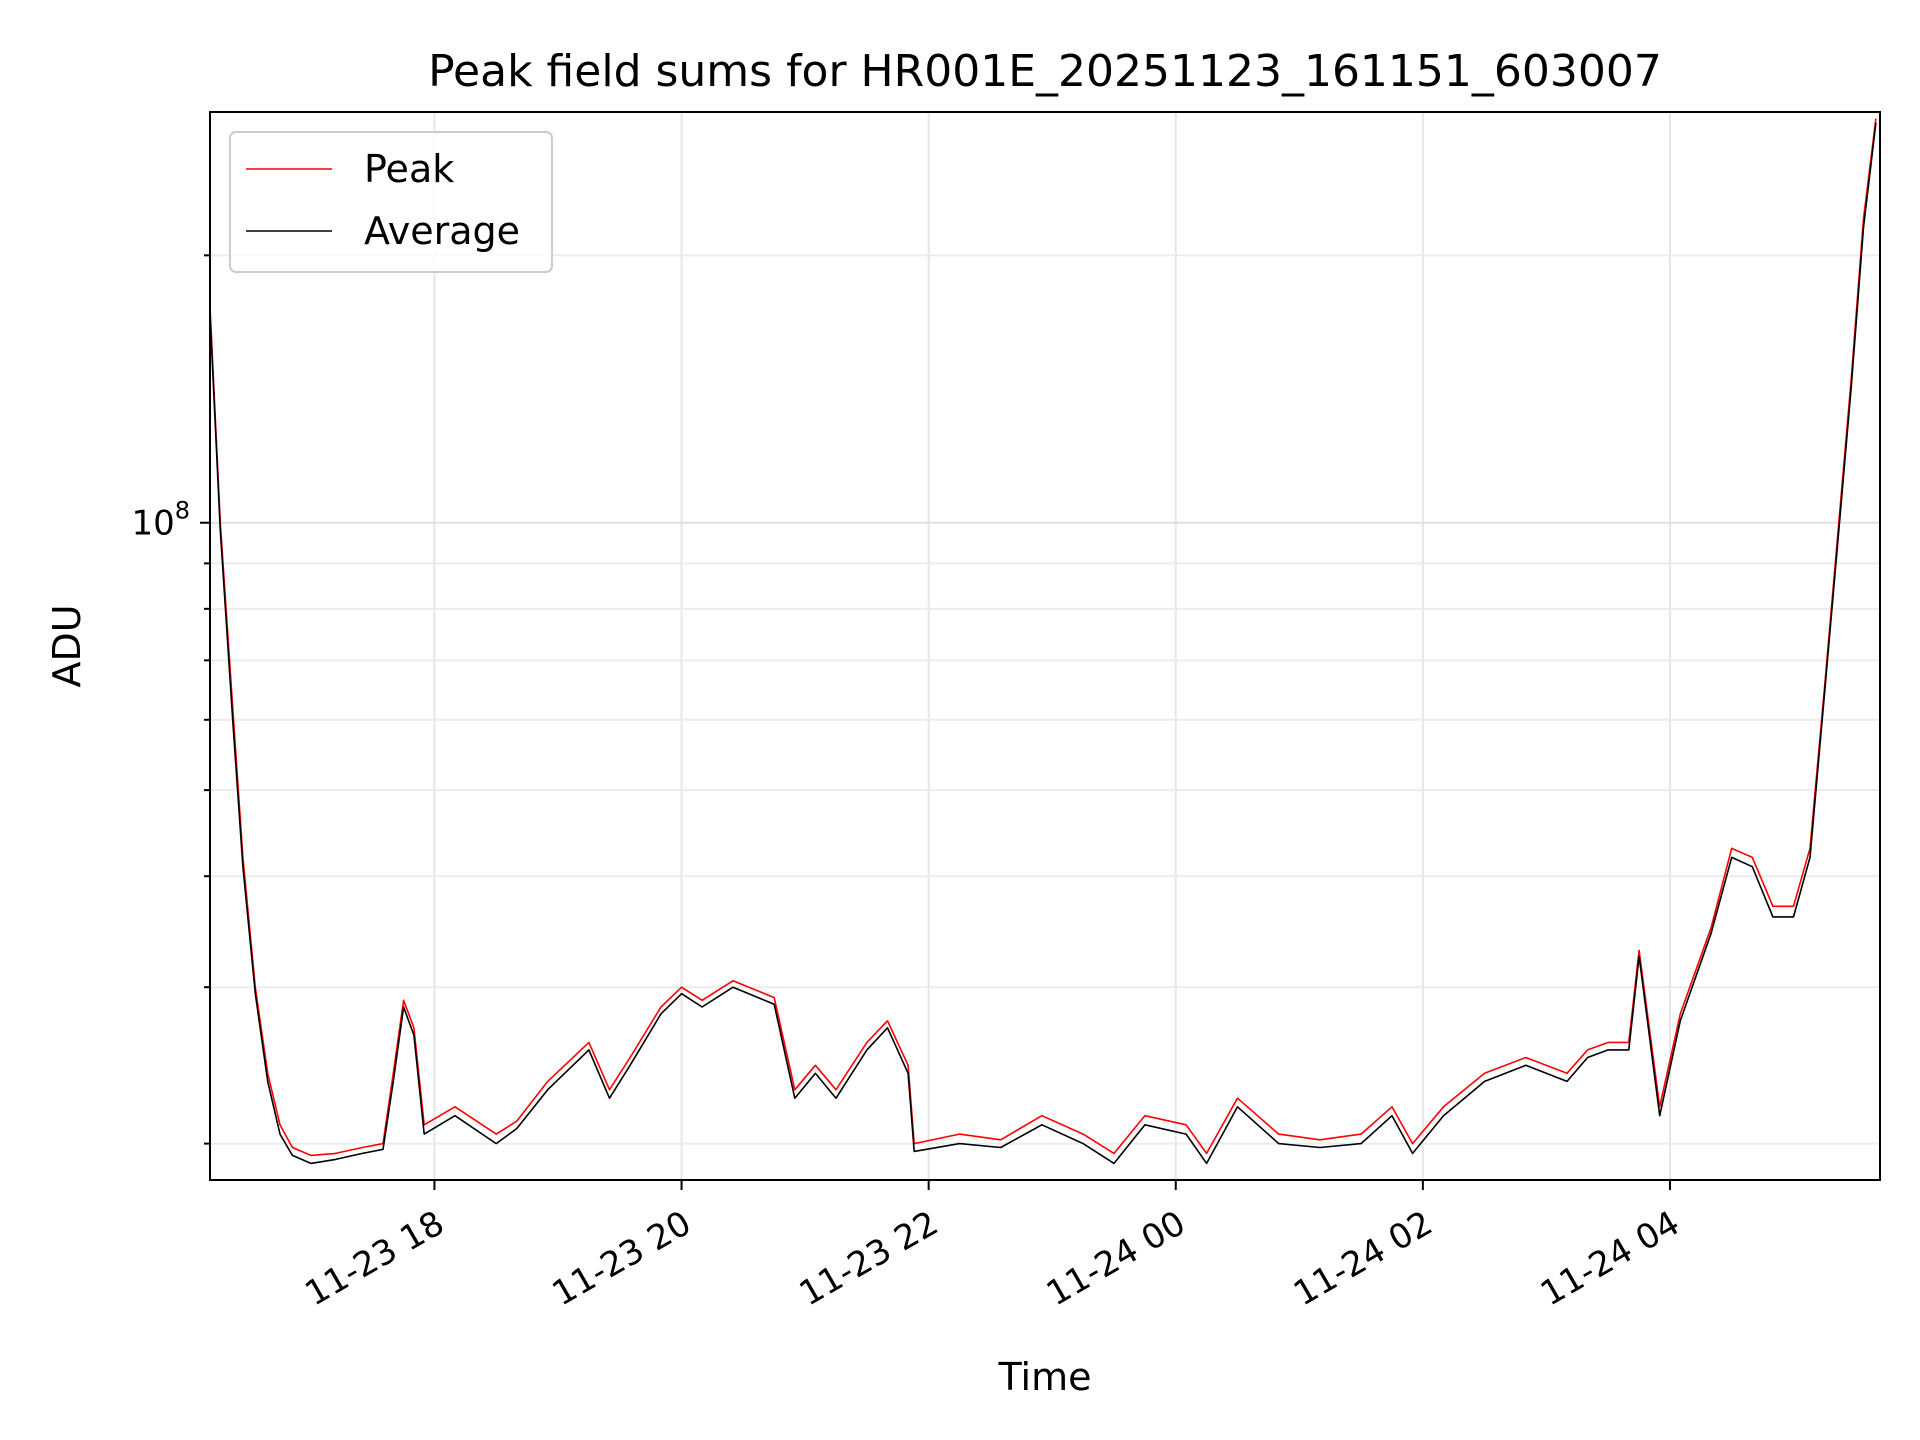 This screenshot has width=1920, height=1440. I want to click on legend-box, so click(391, 202).